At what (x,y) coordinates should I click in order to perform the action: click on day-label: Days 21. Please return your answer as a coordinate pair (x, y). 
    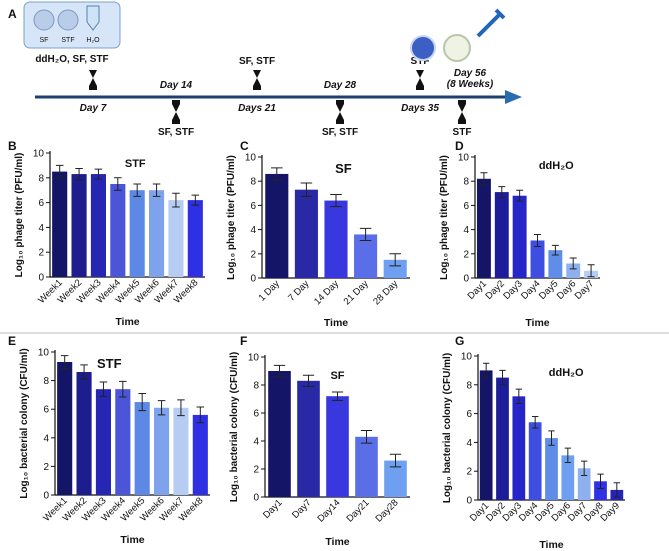
    Looking at the image, I should click on (257, 108).